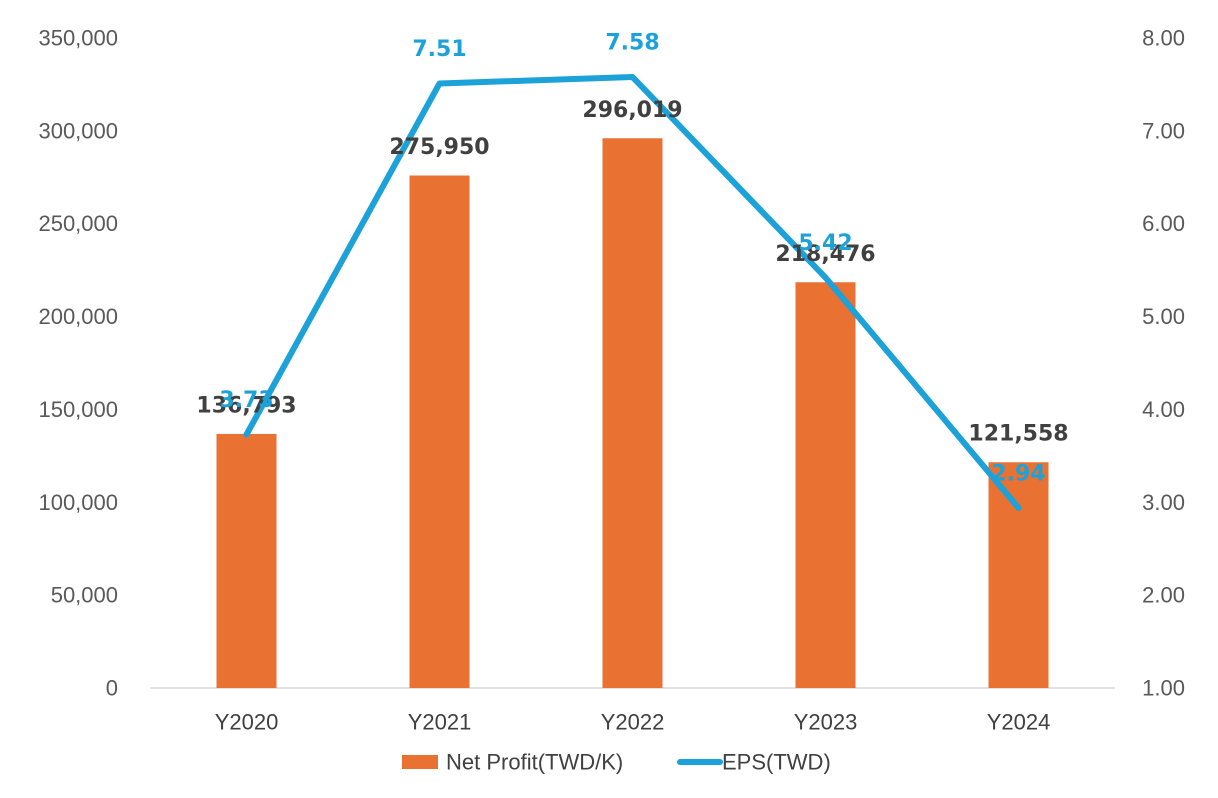 The height and width of the screenshot is (798, 1218). I want to click on bar-data-label: 275,950, so click(439, 147).